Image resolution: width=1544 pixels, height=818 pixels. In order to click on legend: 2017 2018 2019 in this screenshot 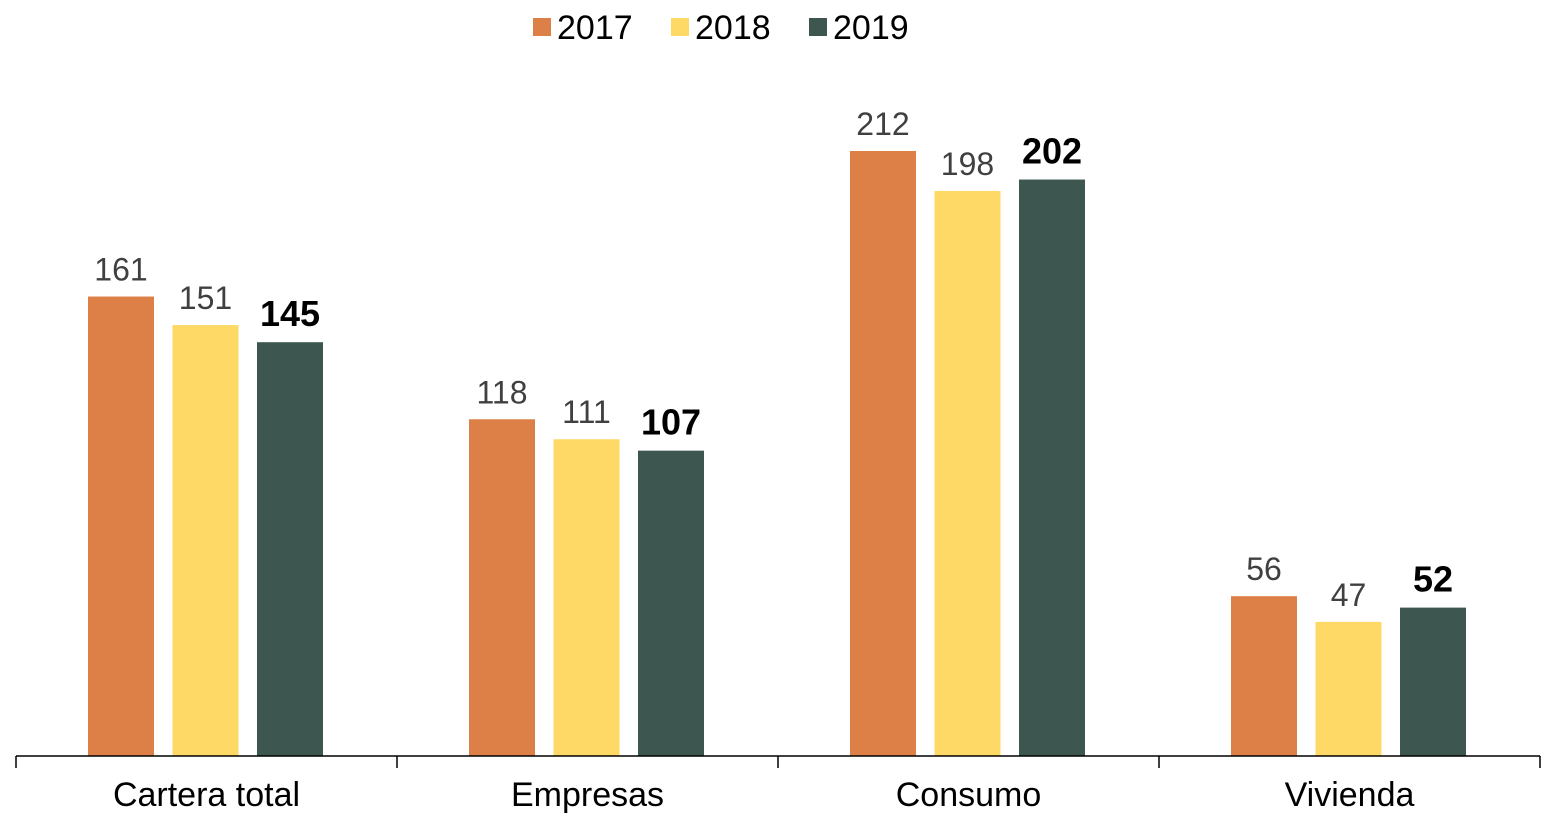, I will do `click(721, 28)`.